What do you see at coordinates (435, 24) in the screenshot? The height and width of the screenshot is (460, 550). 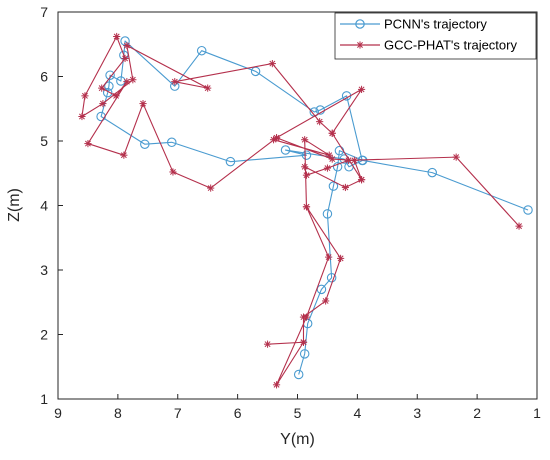 I see `legend-label-pcnn: PCNN's trajectory` at bounding box center [435, 24].